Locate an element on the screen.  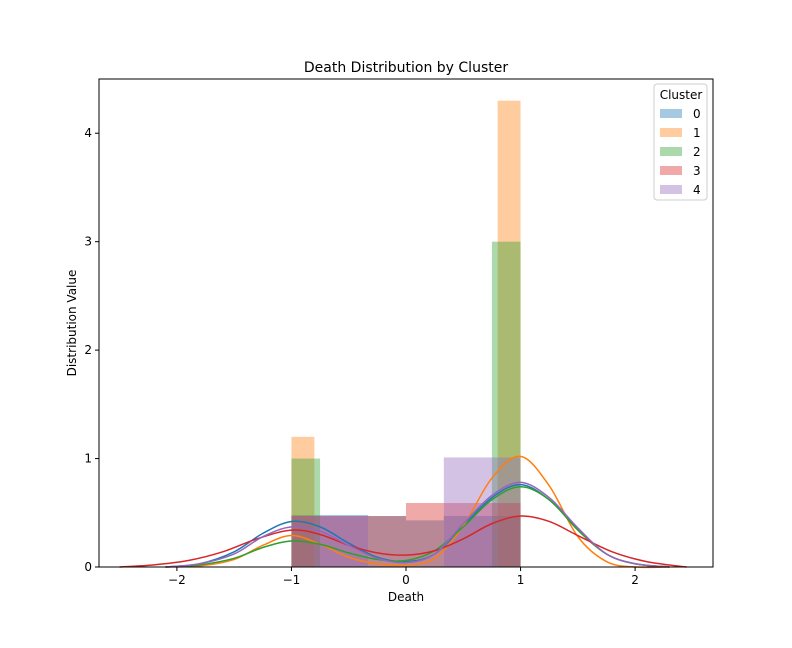
x-axis-label: Death is located at coordinates (406, 597).